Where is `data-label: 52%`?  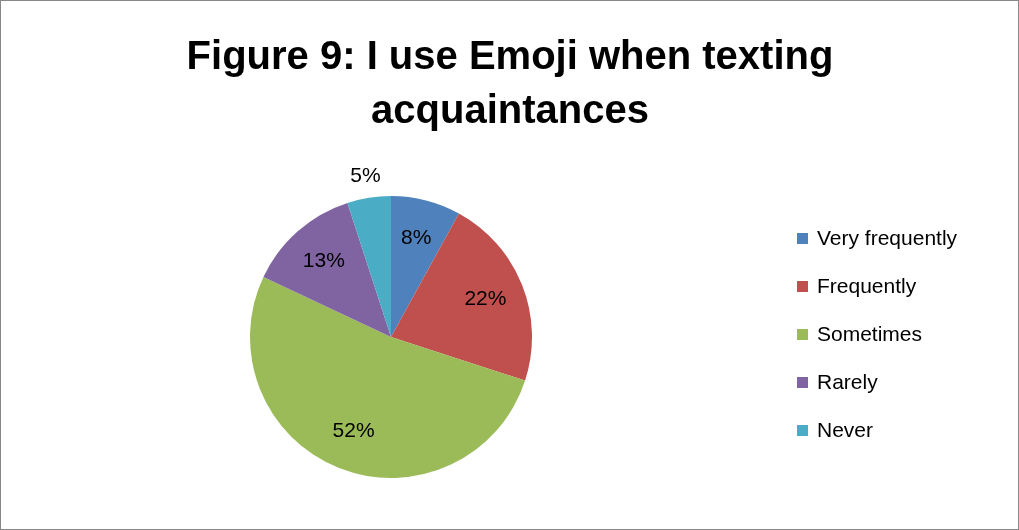
data-label: 52% is located at coordinates (353, 430).